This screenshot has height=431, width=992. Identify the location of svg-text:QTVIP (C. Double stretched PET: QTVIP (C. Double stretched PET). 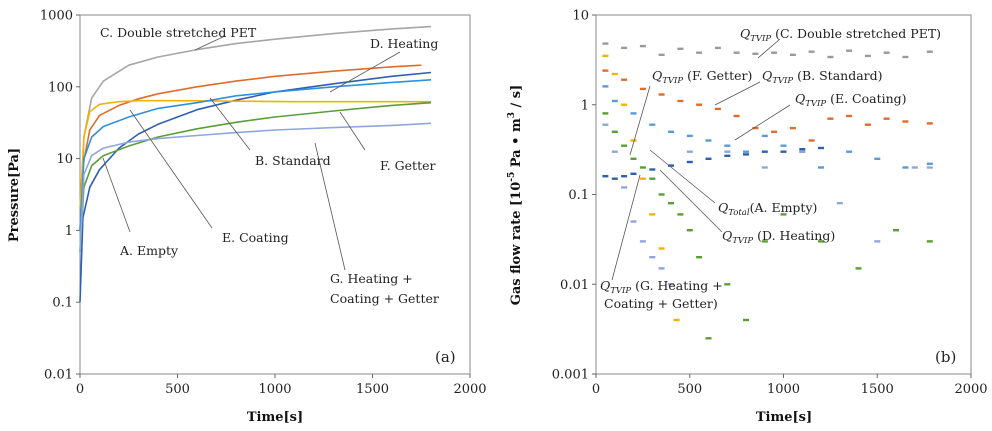
(840, 35).